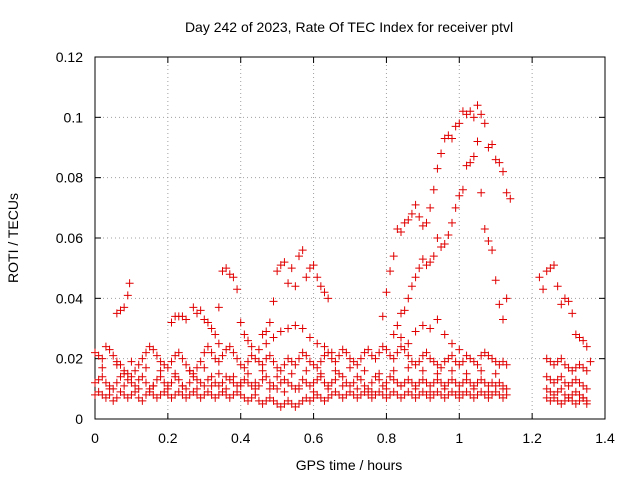 Image resolution: width=640 pixels, height=480 pixels. Describe the element at coordinates (349, 465) in the screenshot. I see `x-axis-label: GPS time / hours` at that location.